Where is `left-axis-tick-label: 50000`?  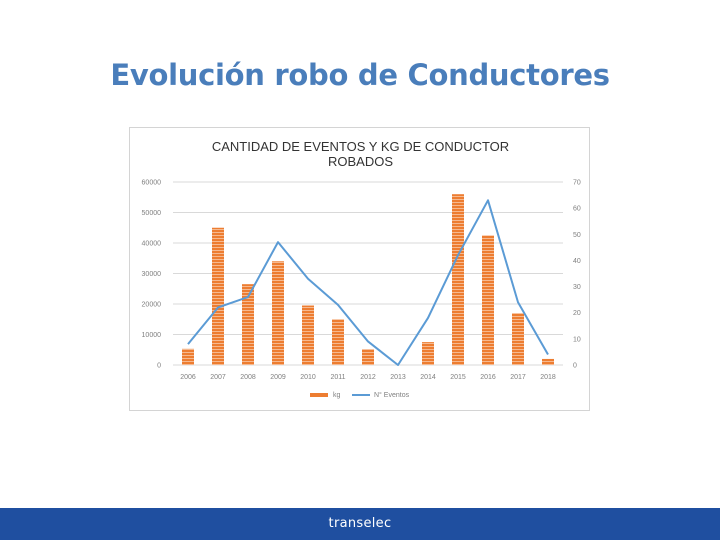
left-axis-tick-label: 50000 is located at coordinates (152, 213).